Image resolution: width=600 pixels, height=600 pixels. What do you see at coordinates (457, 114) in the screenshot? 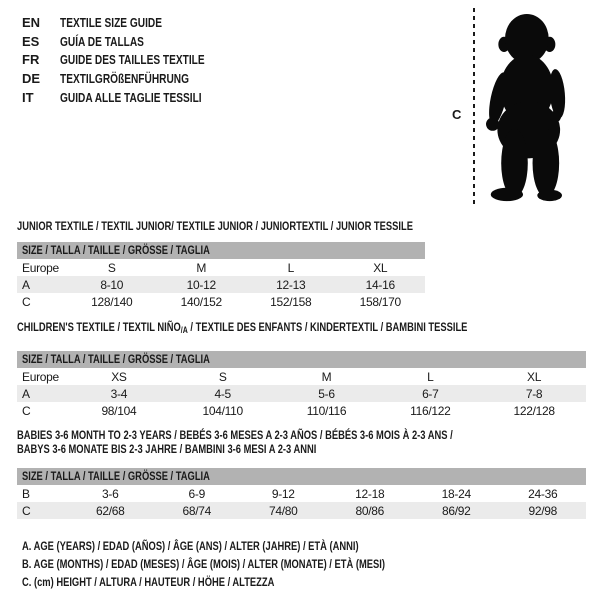
I see `height-measure-label: C` at bounding box center [457, 114].